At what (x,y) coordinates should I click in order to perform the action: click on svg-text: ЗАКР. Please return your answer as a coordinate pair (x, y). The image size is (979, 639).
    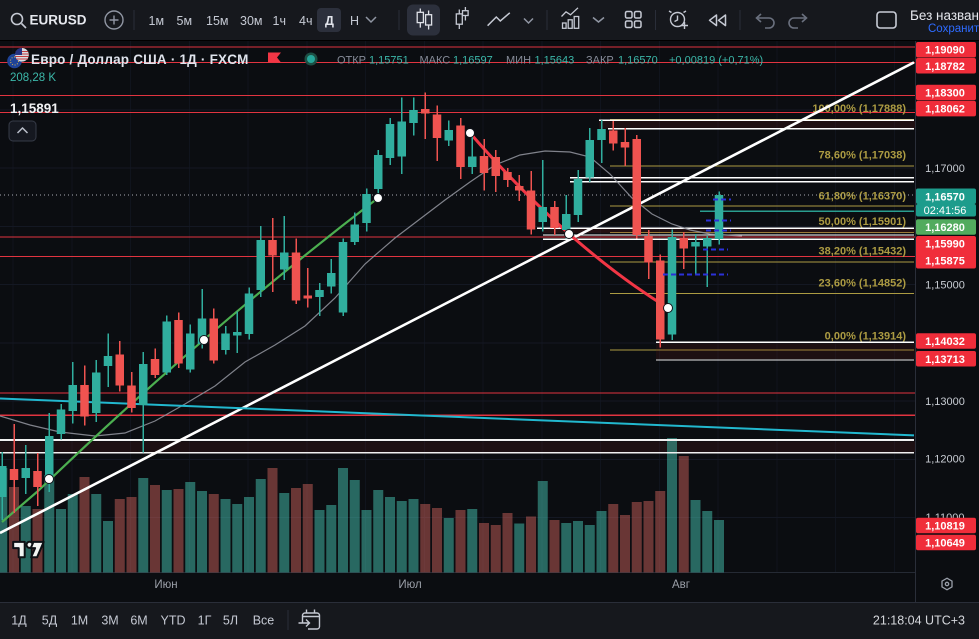
    Looking at the image, I should click on (600, 61).